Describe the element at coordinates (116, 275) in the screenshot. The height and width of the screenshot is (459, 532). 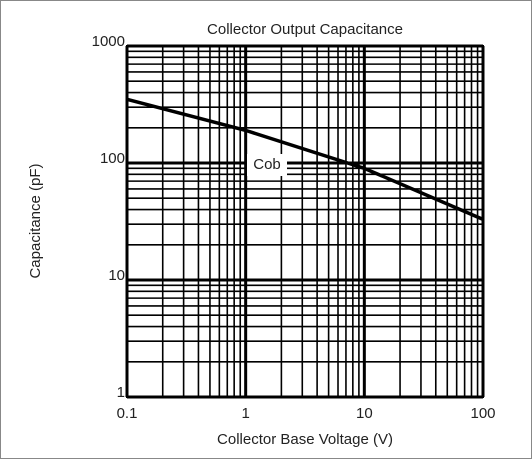
I see `y-tick-label: 10` at that location.